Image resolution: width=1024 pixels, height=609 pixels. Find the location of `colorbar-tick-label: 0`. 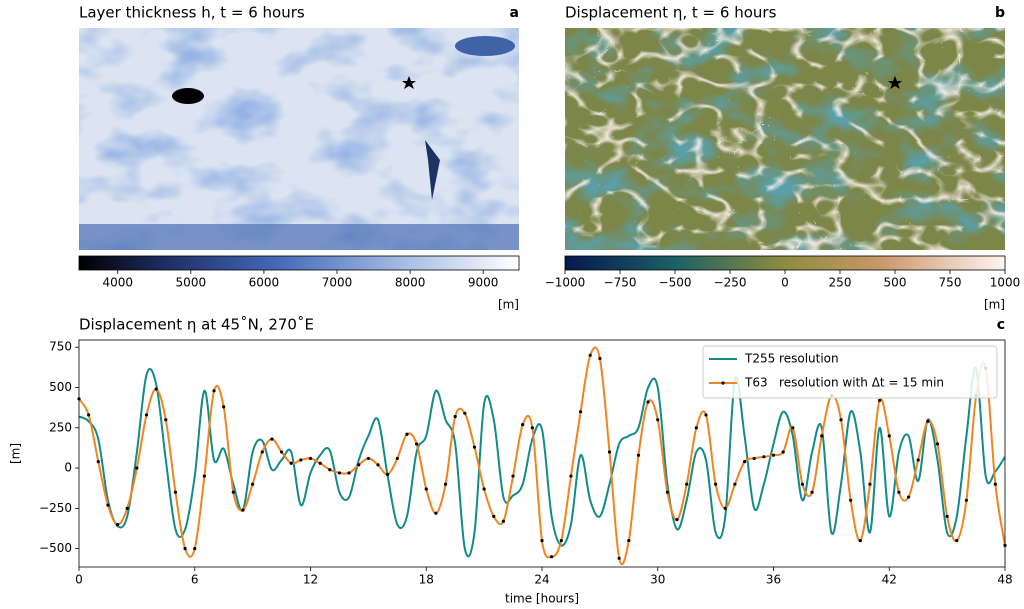

colorbar-tick-label: 0 is located at coordinates (785, 283).